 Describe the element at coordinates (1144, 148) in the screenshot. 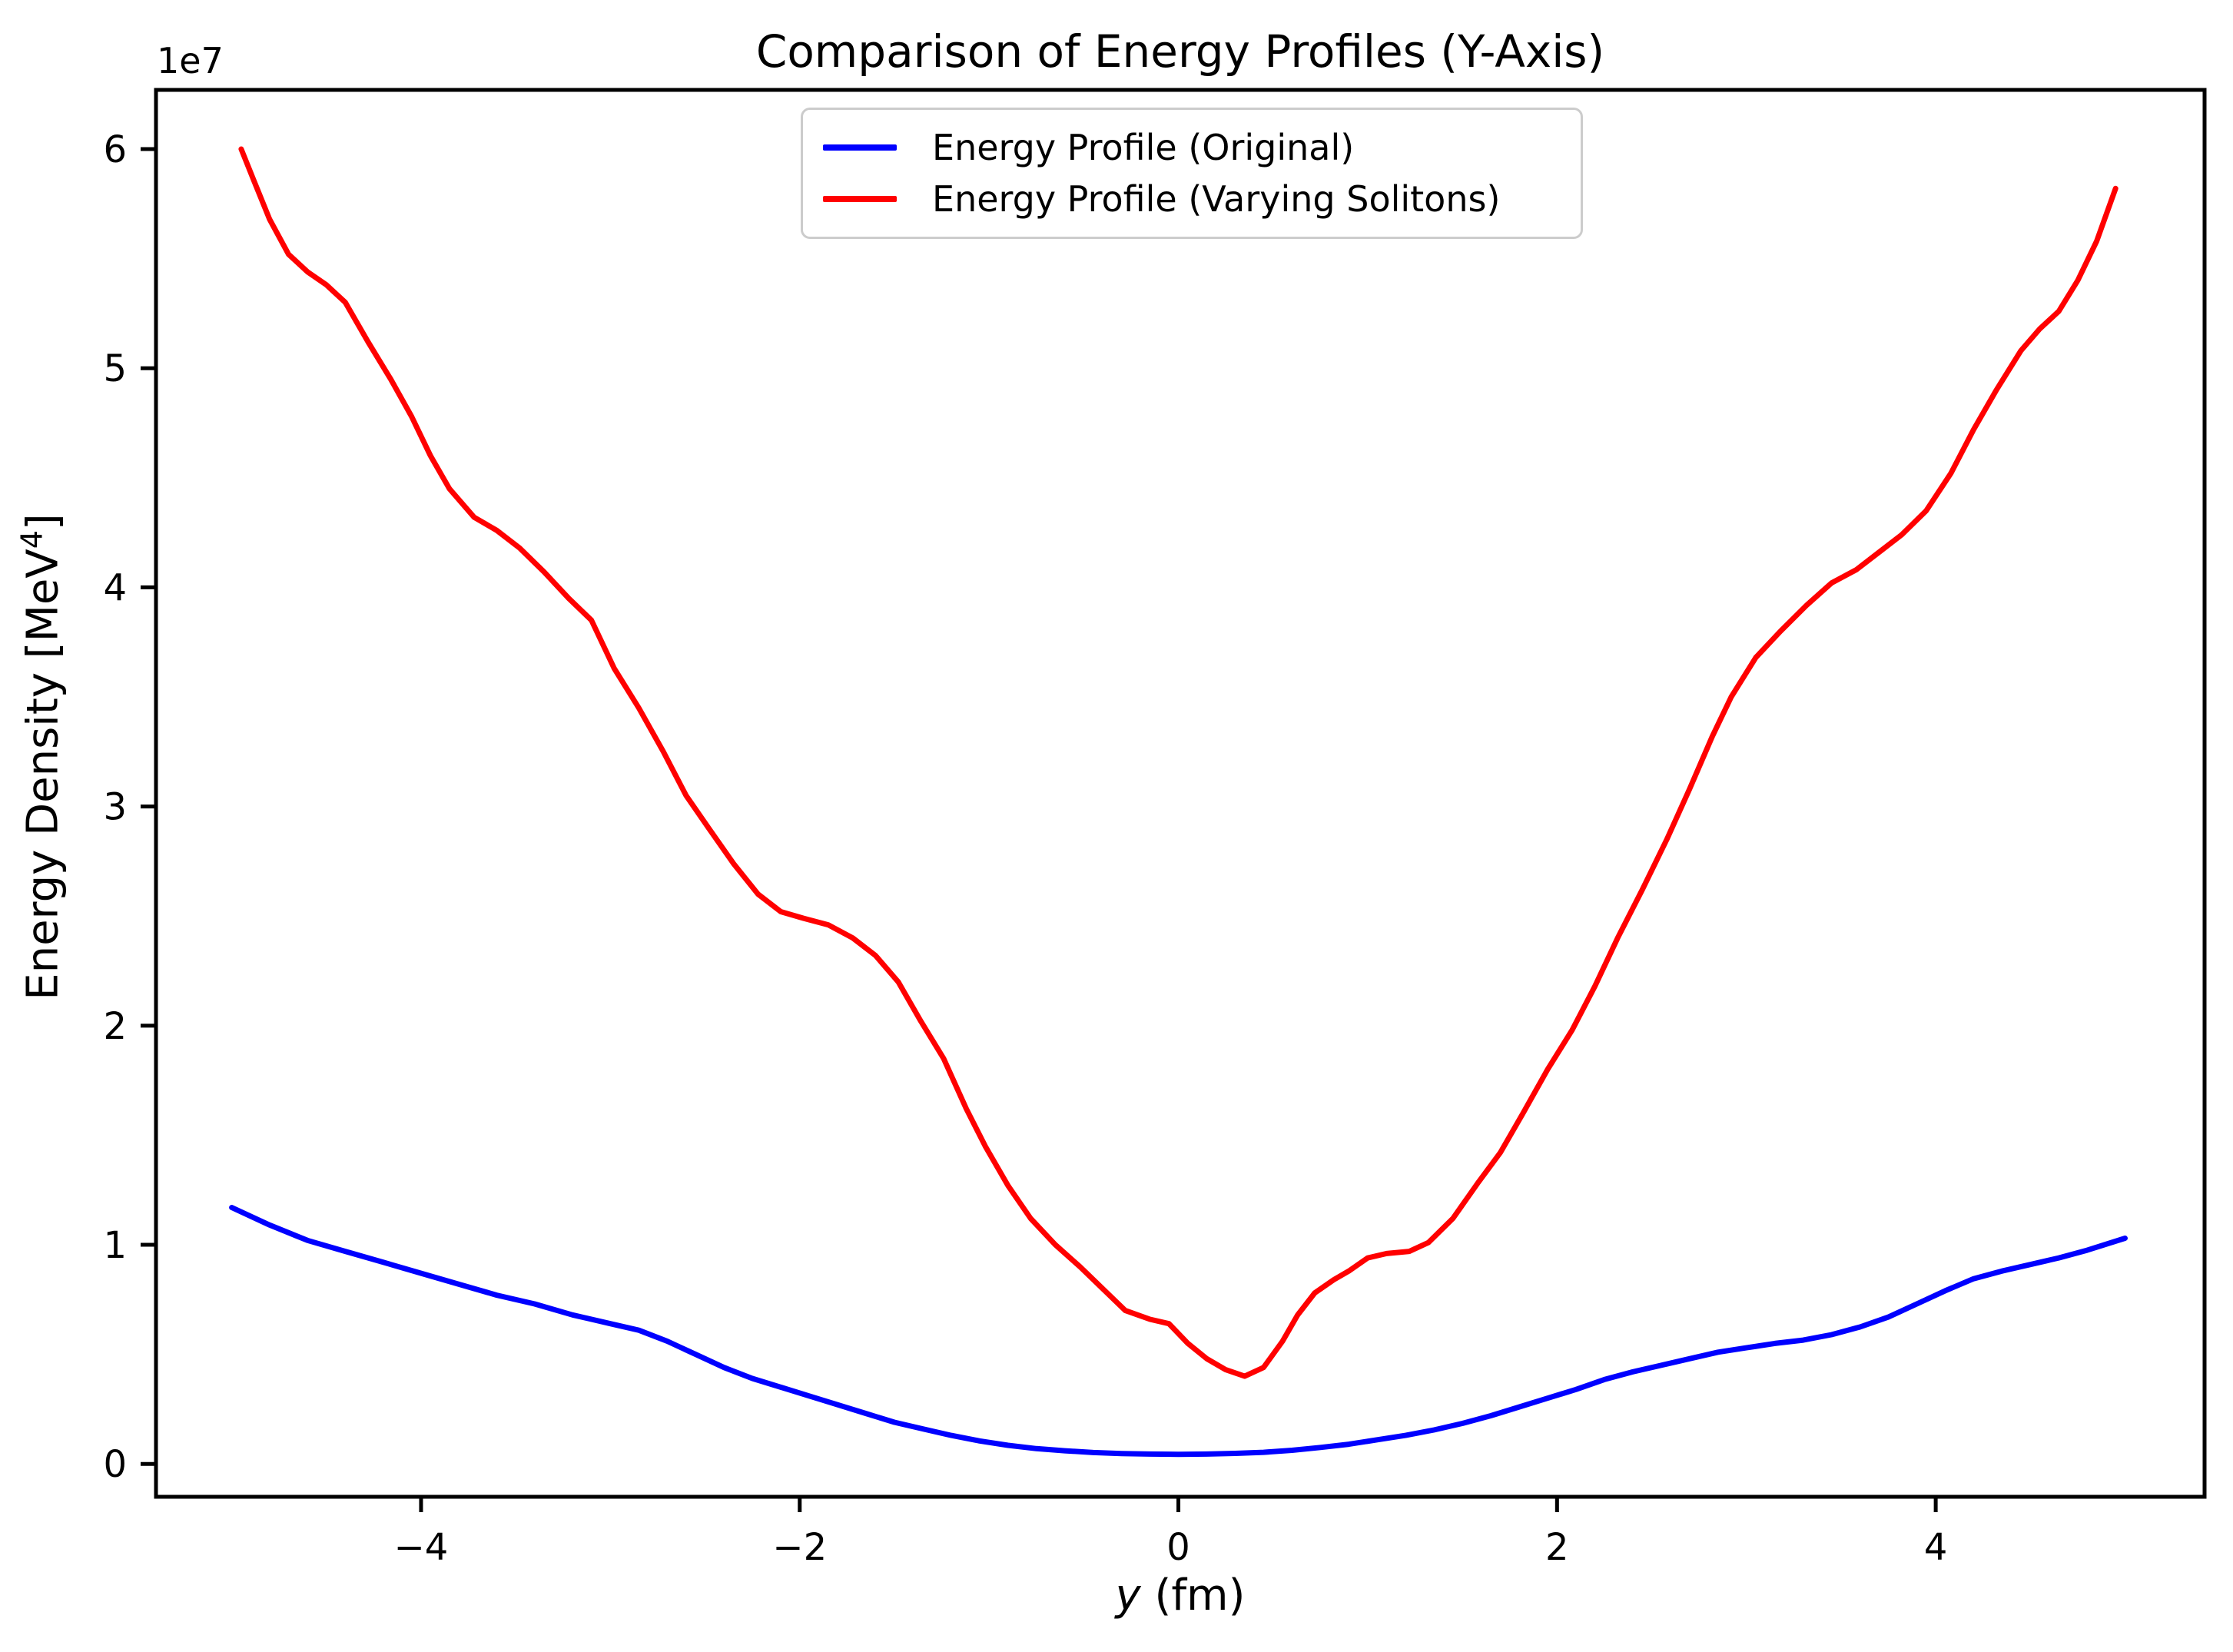

I see `legend-label: Energy Profile (Original)` at that location.